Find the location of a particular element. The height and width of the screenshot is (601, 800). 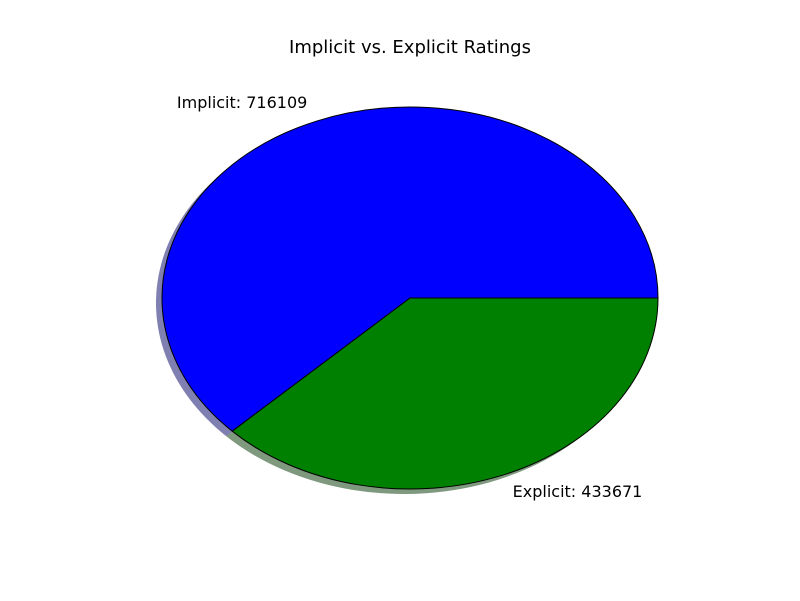

slice-label-explicit: Explicit: 433671 is located at coordinates (578, 491).